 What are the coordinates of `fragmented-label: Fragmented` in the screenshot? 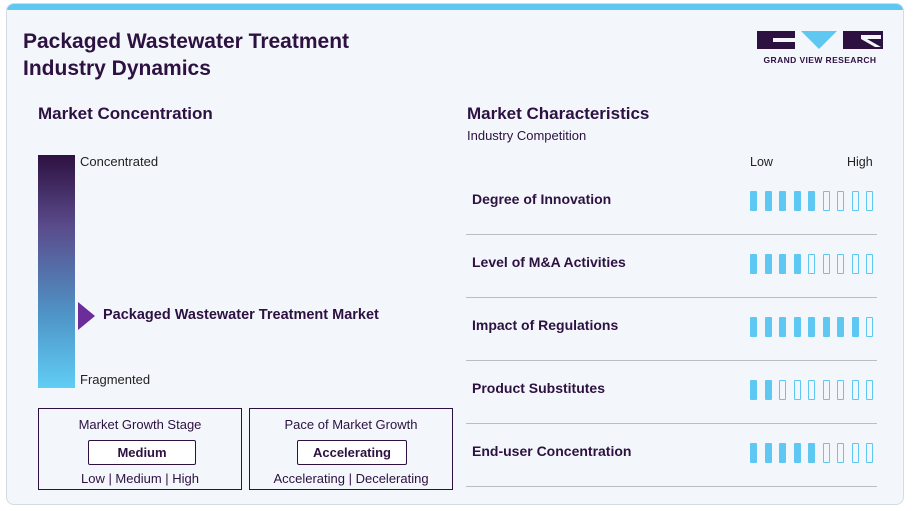 It's located at (115, 379).